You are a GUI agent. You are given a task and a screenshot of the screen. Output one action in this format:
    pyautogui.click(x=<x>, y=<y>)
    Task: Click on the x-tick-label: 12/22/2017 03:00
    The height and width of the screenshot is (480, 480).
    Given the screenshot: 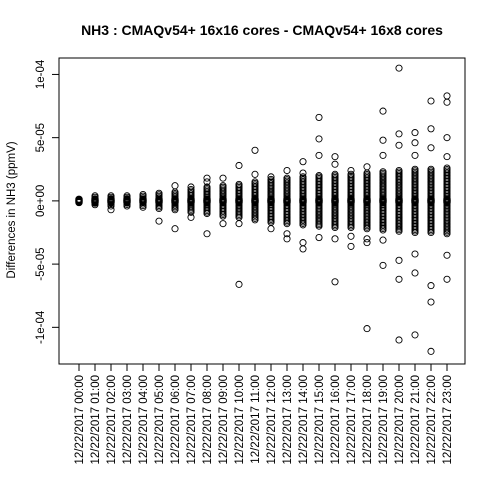 What is the action you would take?
    pyautogui.click(x=128, y=420)
    